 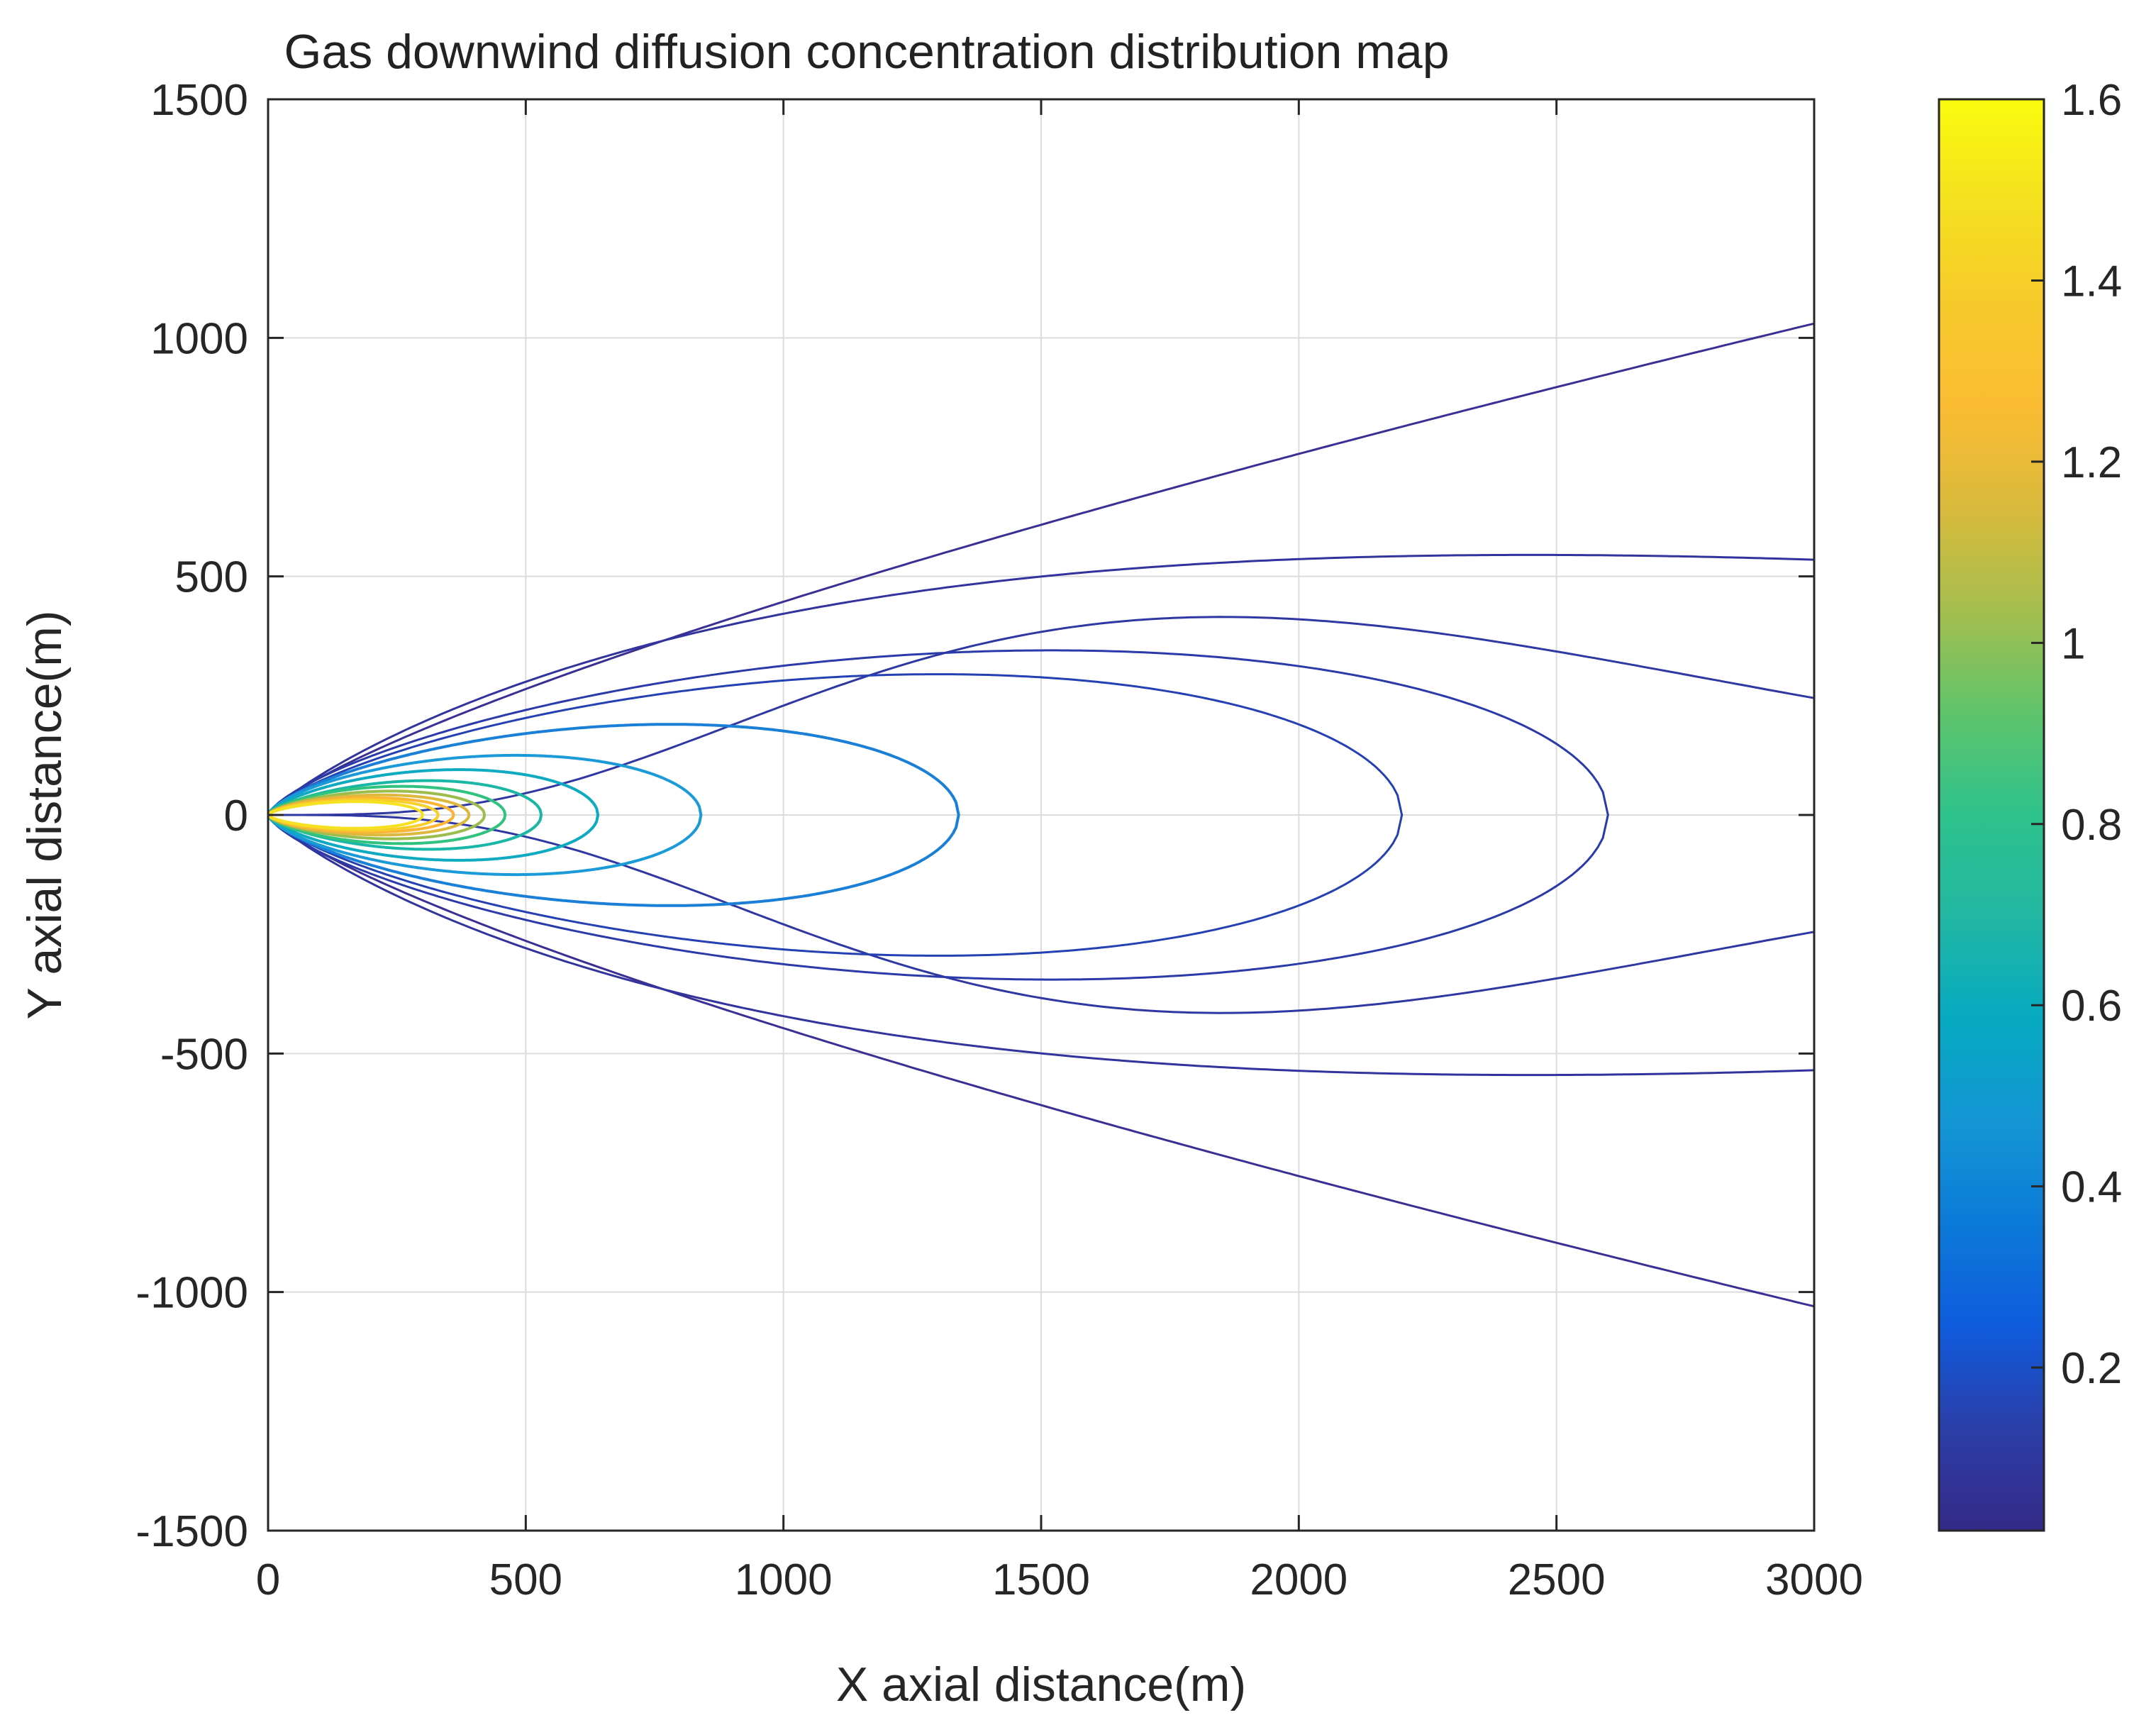 What do you see at coordinates (784, 1580) in the screenshot?
I see `x-tick-label: 1000` at bounding box center [784, 1580].